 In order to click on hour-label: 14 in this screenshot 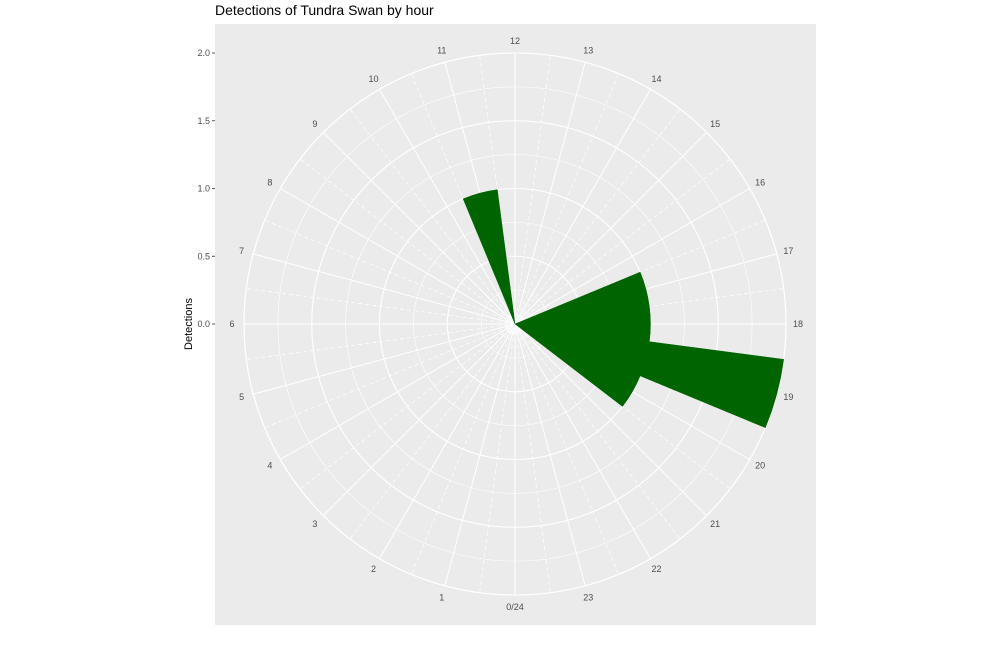, I will do `click(656, 79)`.